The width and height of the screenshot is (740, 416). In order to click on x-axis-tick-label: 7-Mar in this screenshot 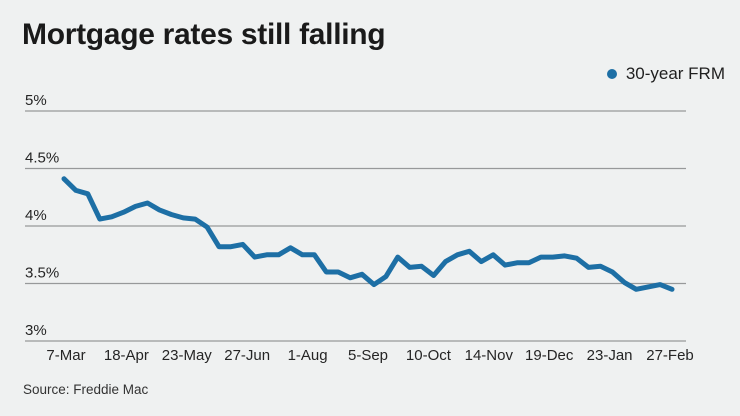, I will do `click(65, 355)`.